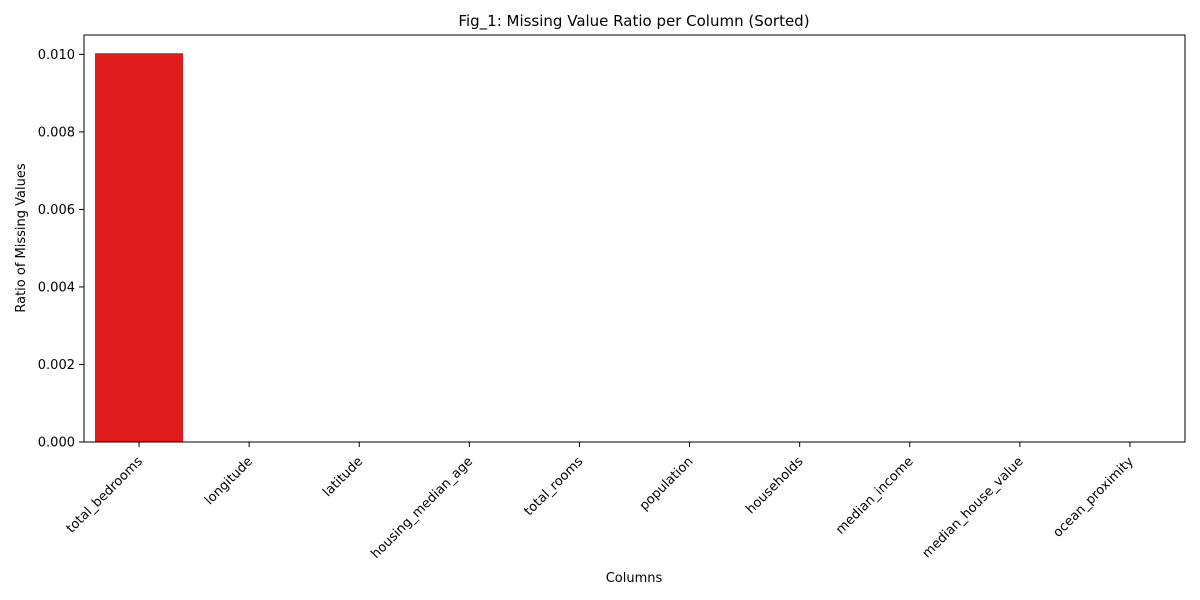 The image size is (1200, 600). I want to click on y-tick-label: 0.004, so click(56, 287).